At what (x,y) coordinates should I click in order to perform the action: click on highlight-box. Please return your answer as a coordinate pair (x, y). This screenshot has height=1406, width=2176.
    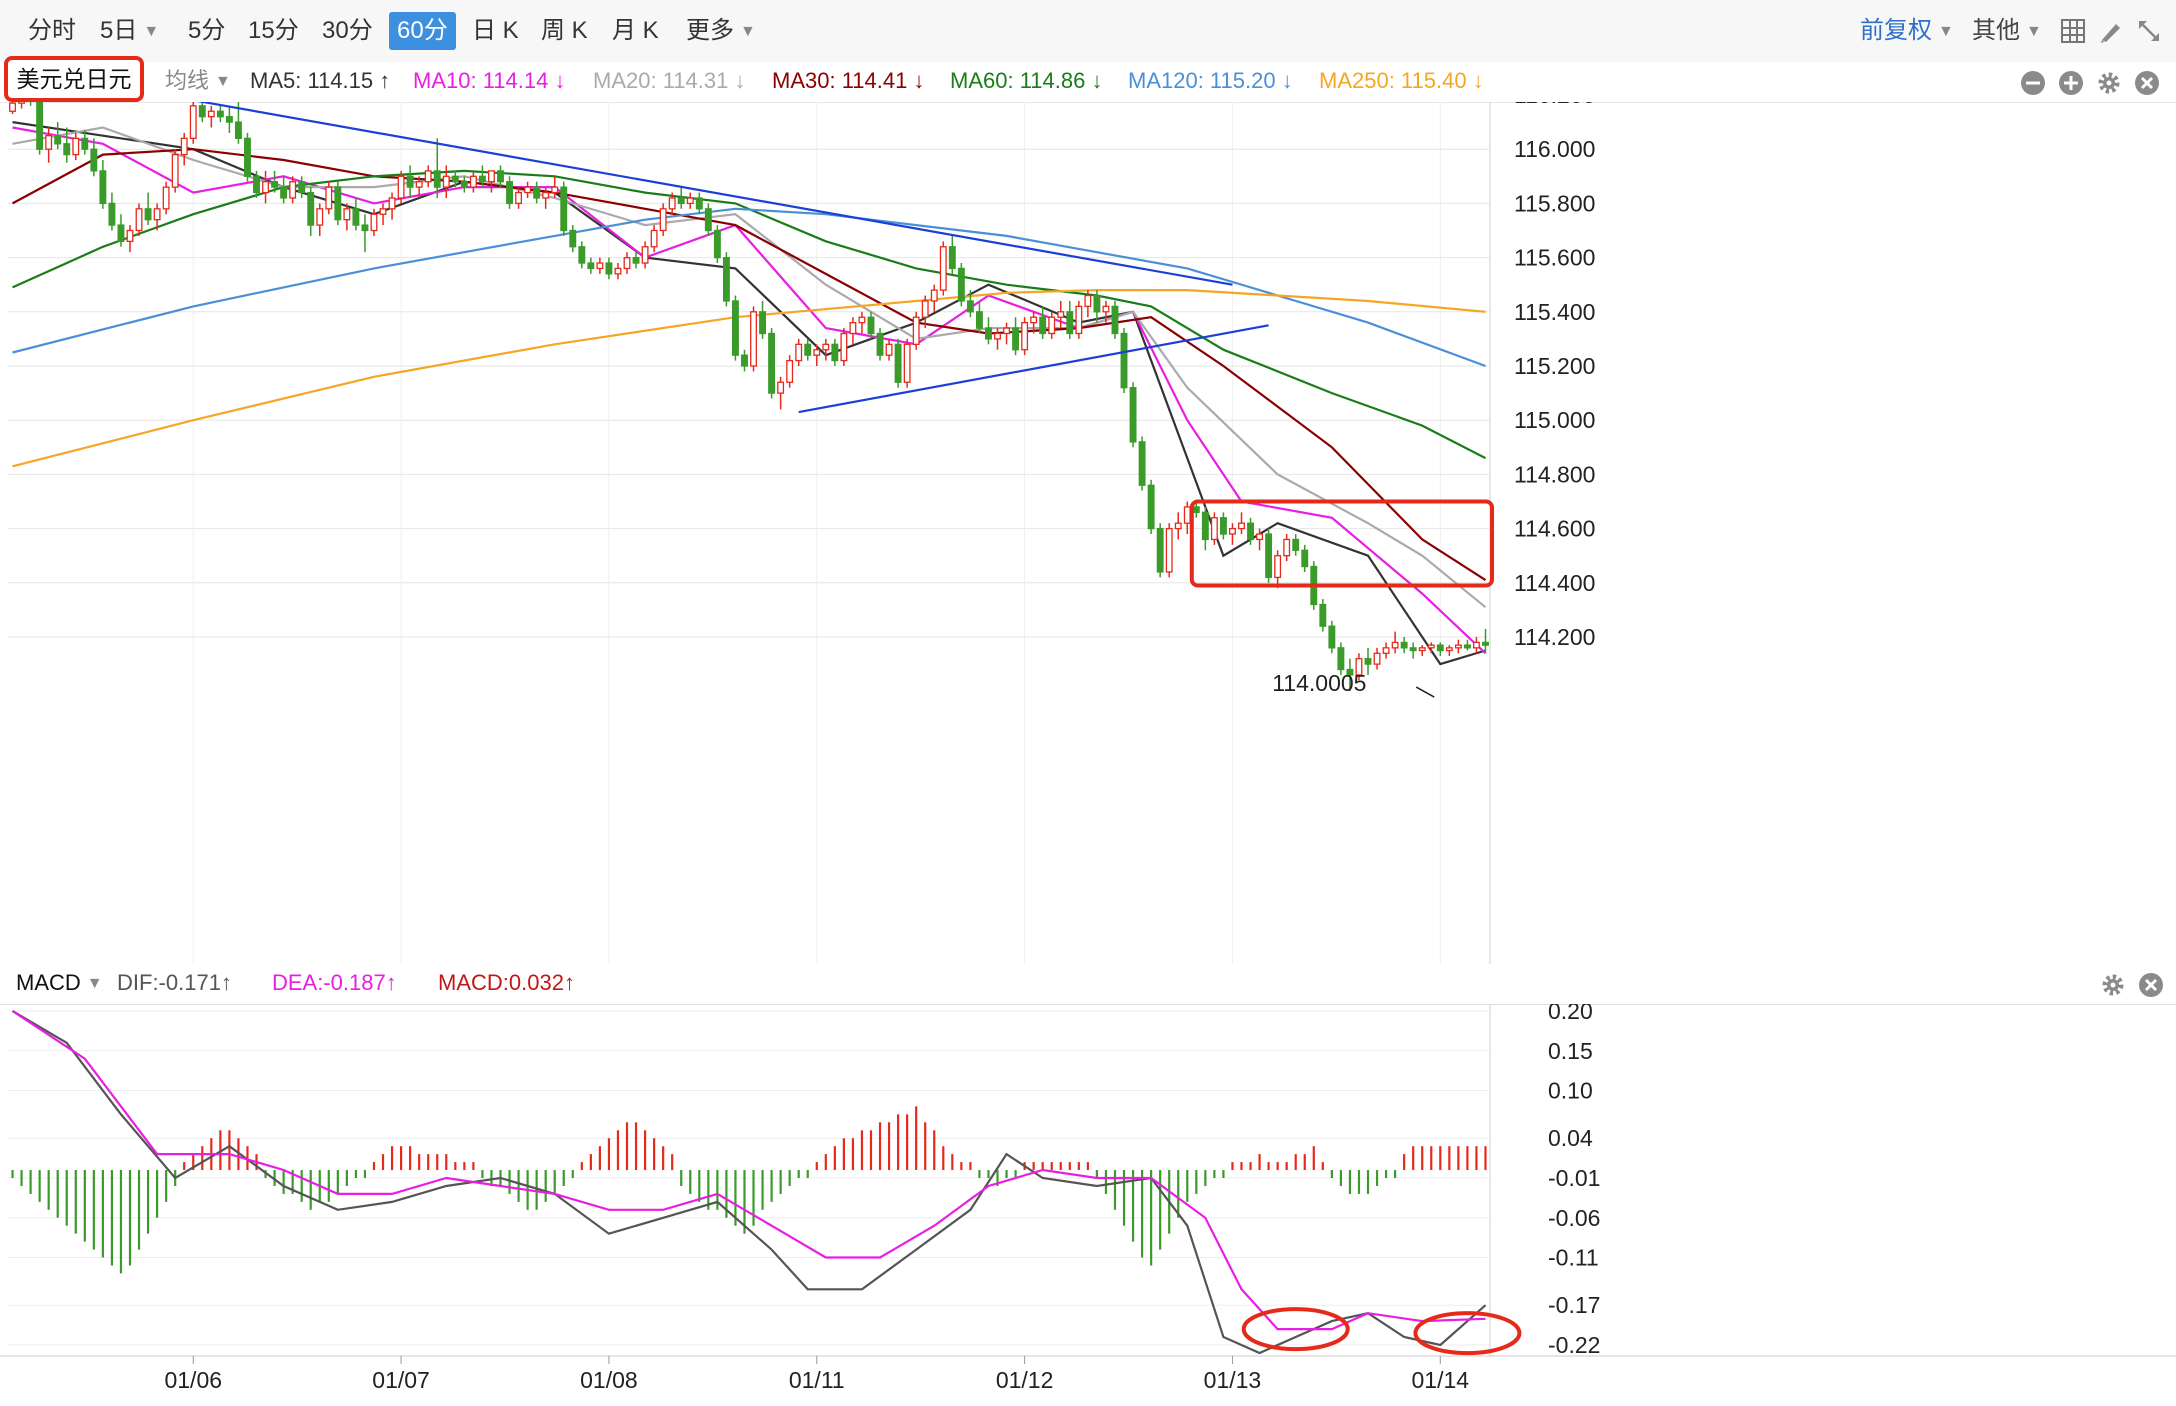
    Looking at the image, I should click on (1342, 543).